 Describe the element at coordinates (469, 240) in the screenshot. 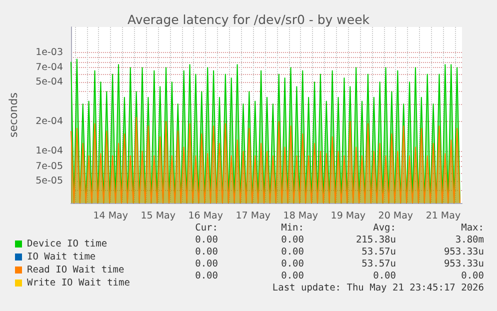

I see `text: 3.80m` at that location.